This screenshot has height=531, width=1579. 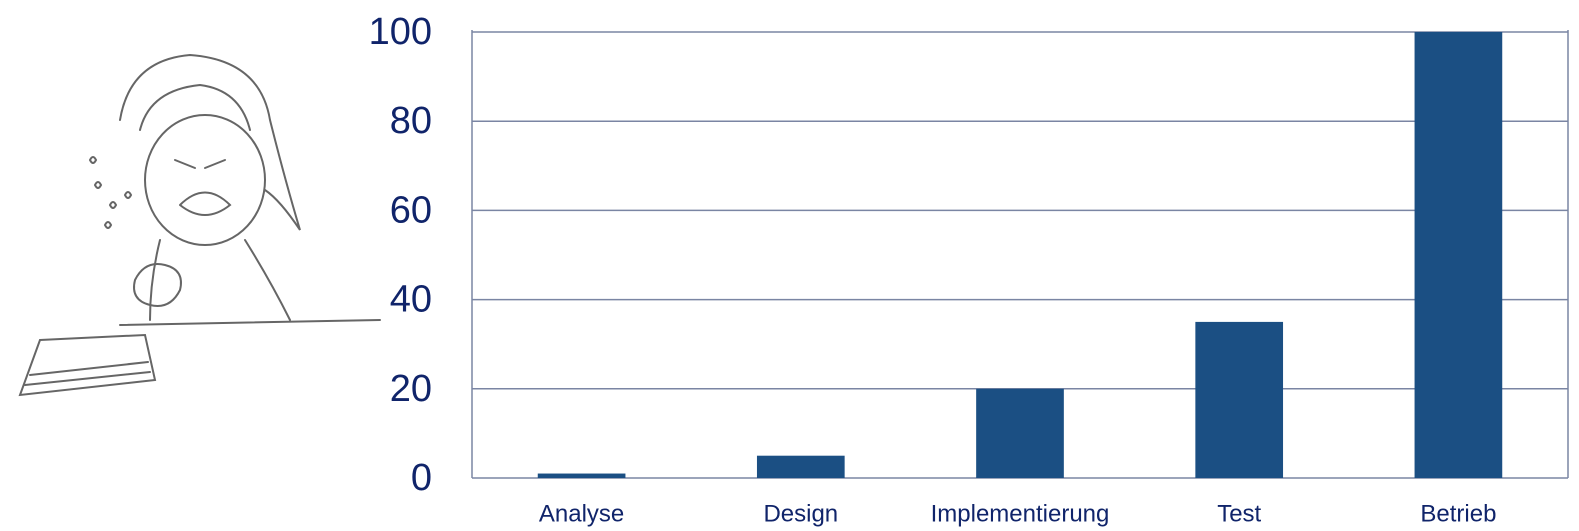 I want to click on illustration, so click(x=199, y=225).